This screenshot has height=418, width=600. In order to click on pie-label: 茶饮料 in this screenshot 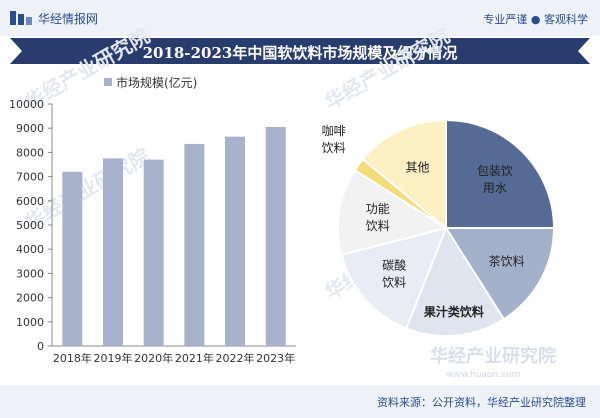, I will do `click(507, 260)`.